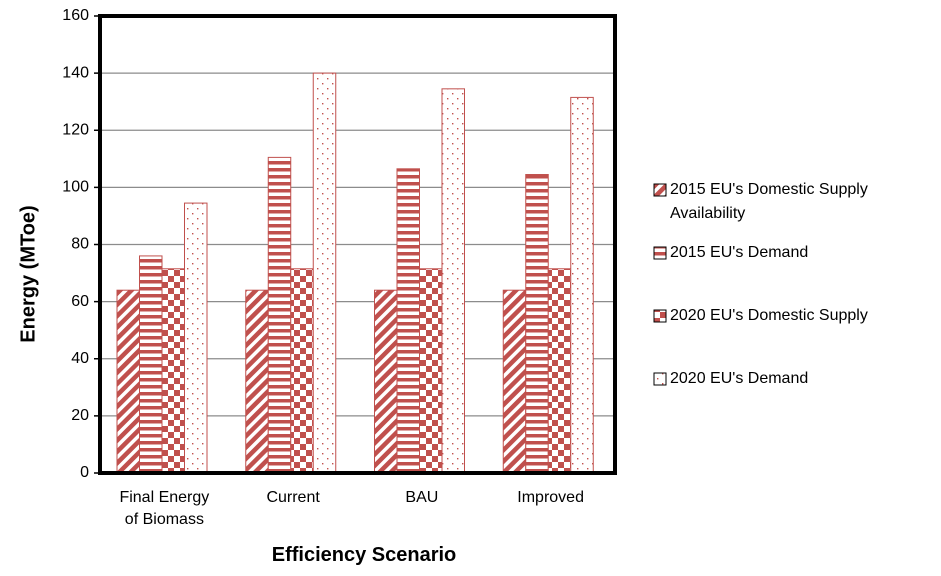 Image resolution: width=941 pixels, height=576 pixels. I want to click on y-axis-title: Energy (MToe), so click(28, 273).